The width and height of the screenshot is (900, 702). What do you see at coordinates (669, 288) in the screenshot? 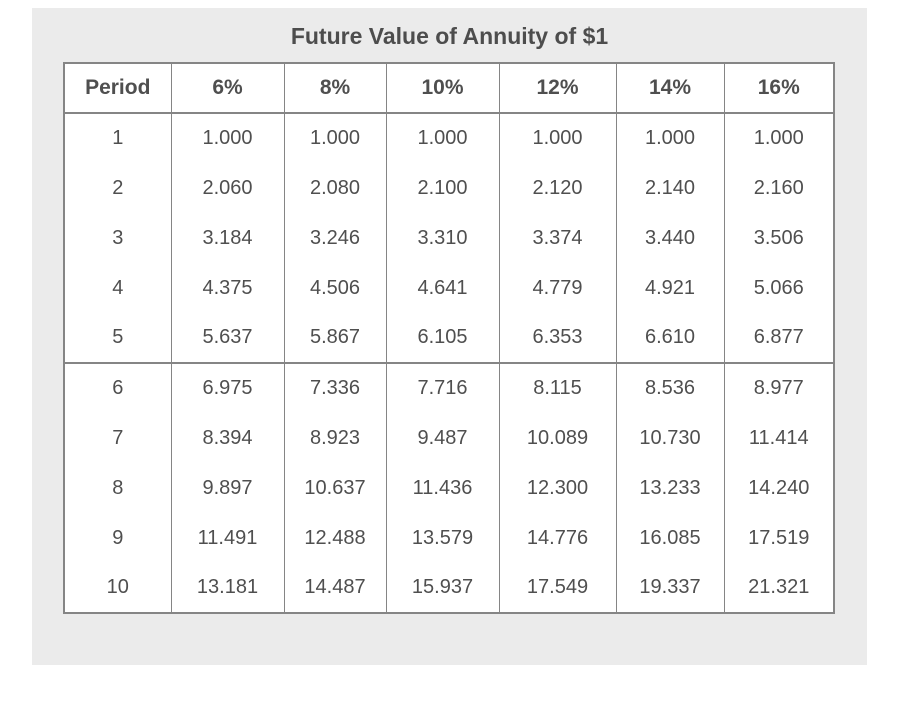
I see `value-cell: 4.921` at bounding box center [669, 288].